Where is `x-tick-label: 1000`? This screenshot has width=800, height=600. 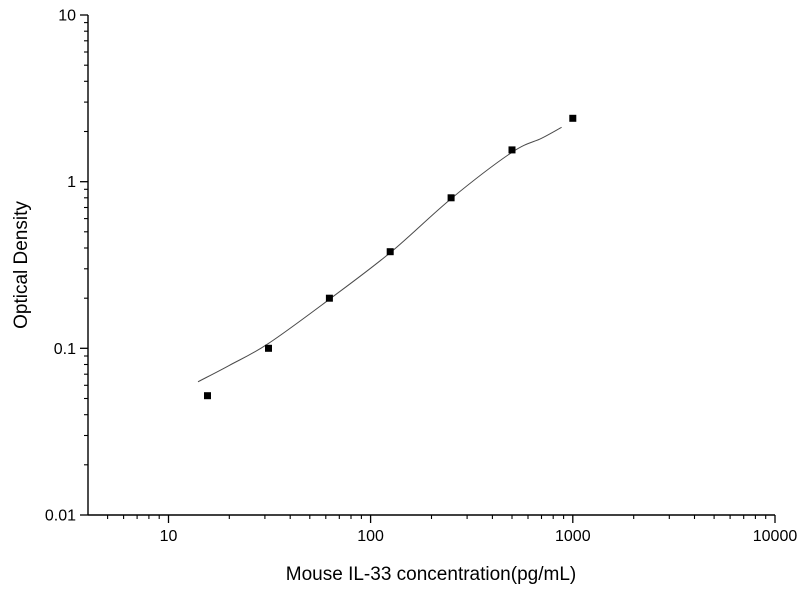
x-tick-label: 1000 is located at coordinates (573, 536).